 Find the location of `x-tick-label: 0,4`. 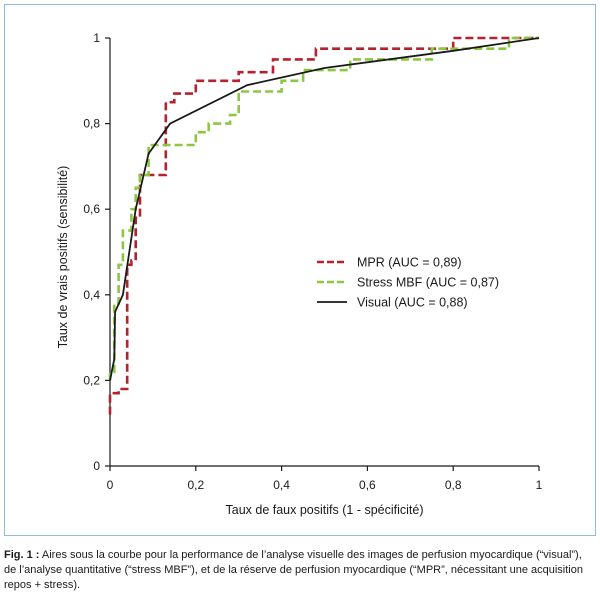

x-tick-label: 0,4 is located at coordinates (281, 485).